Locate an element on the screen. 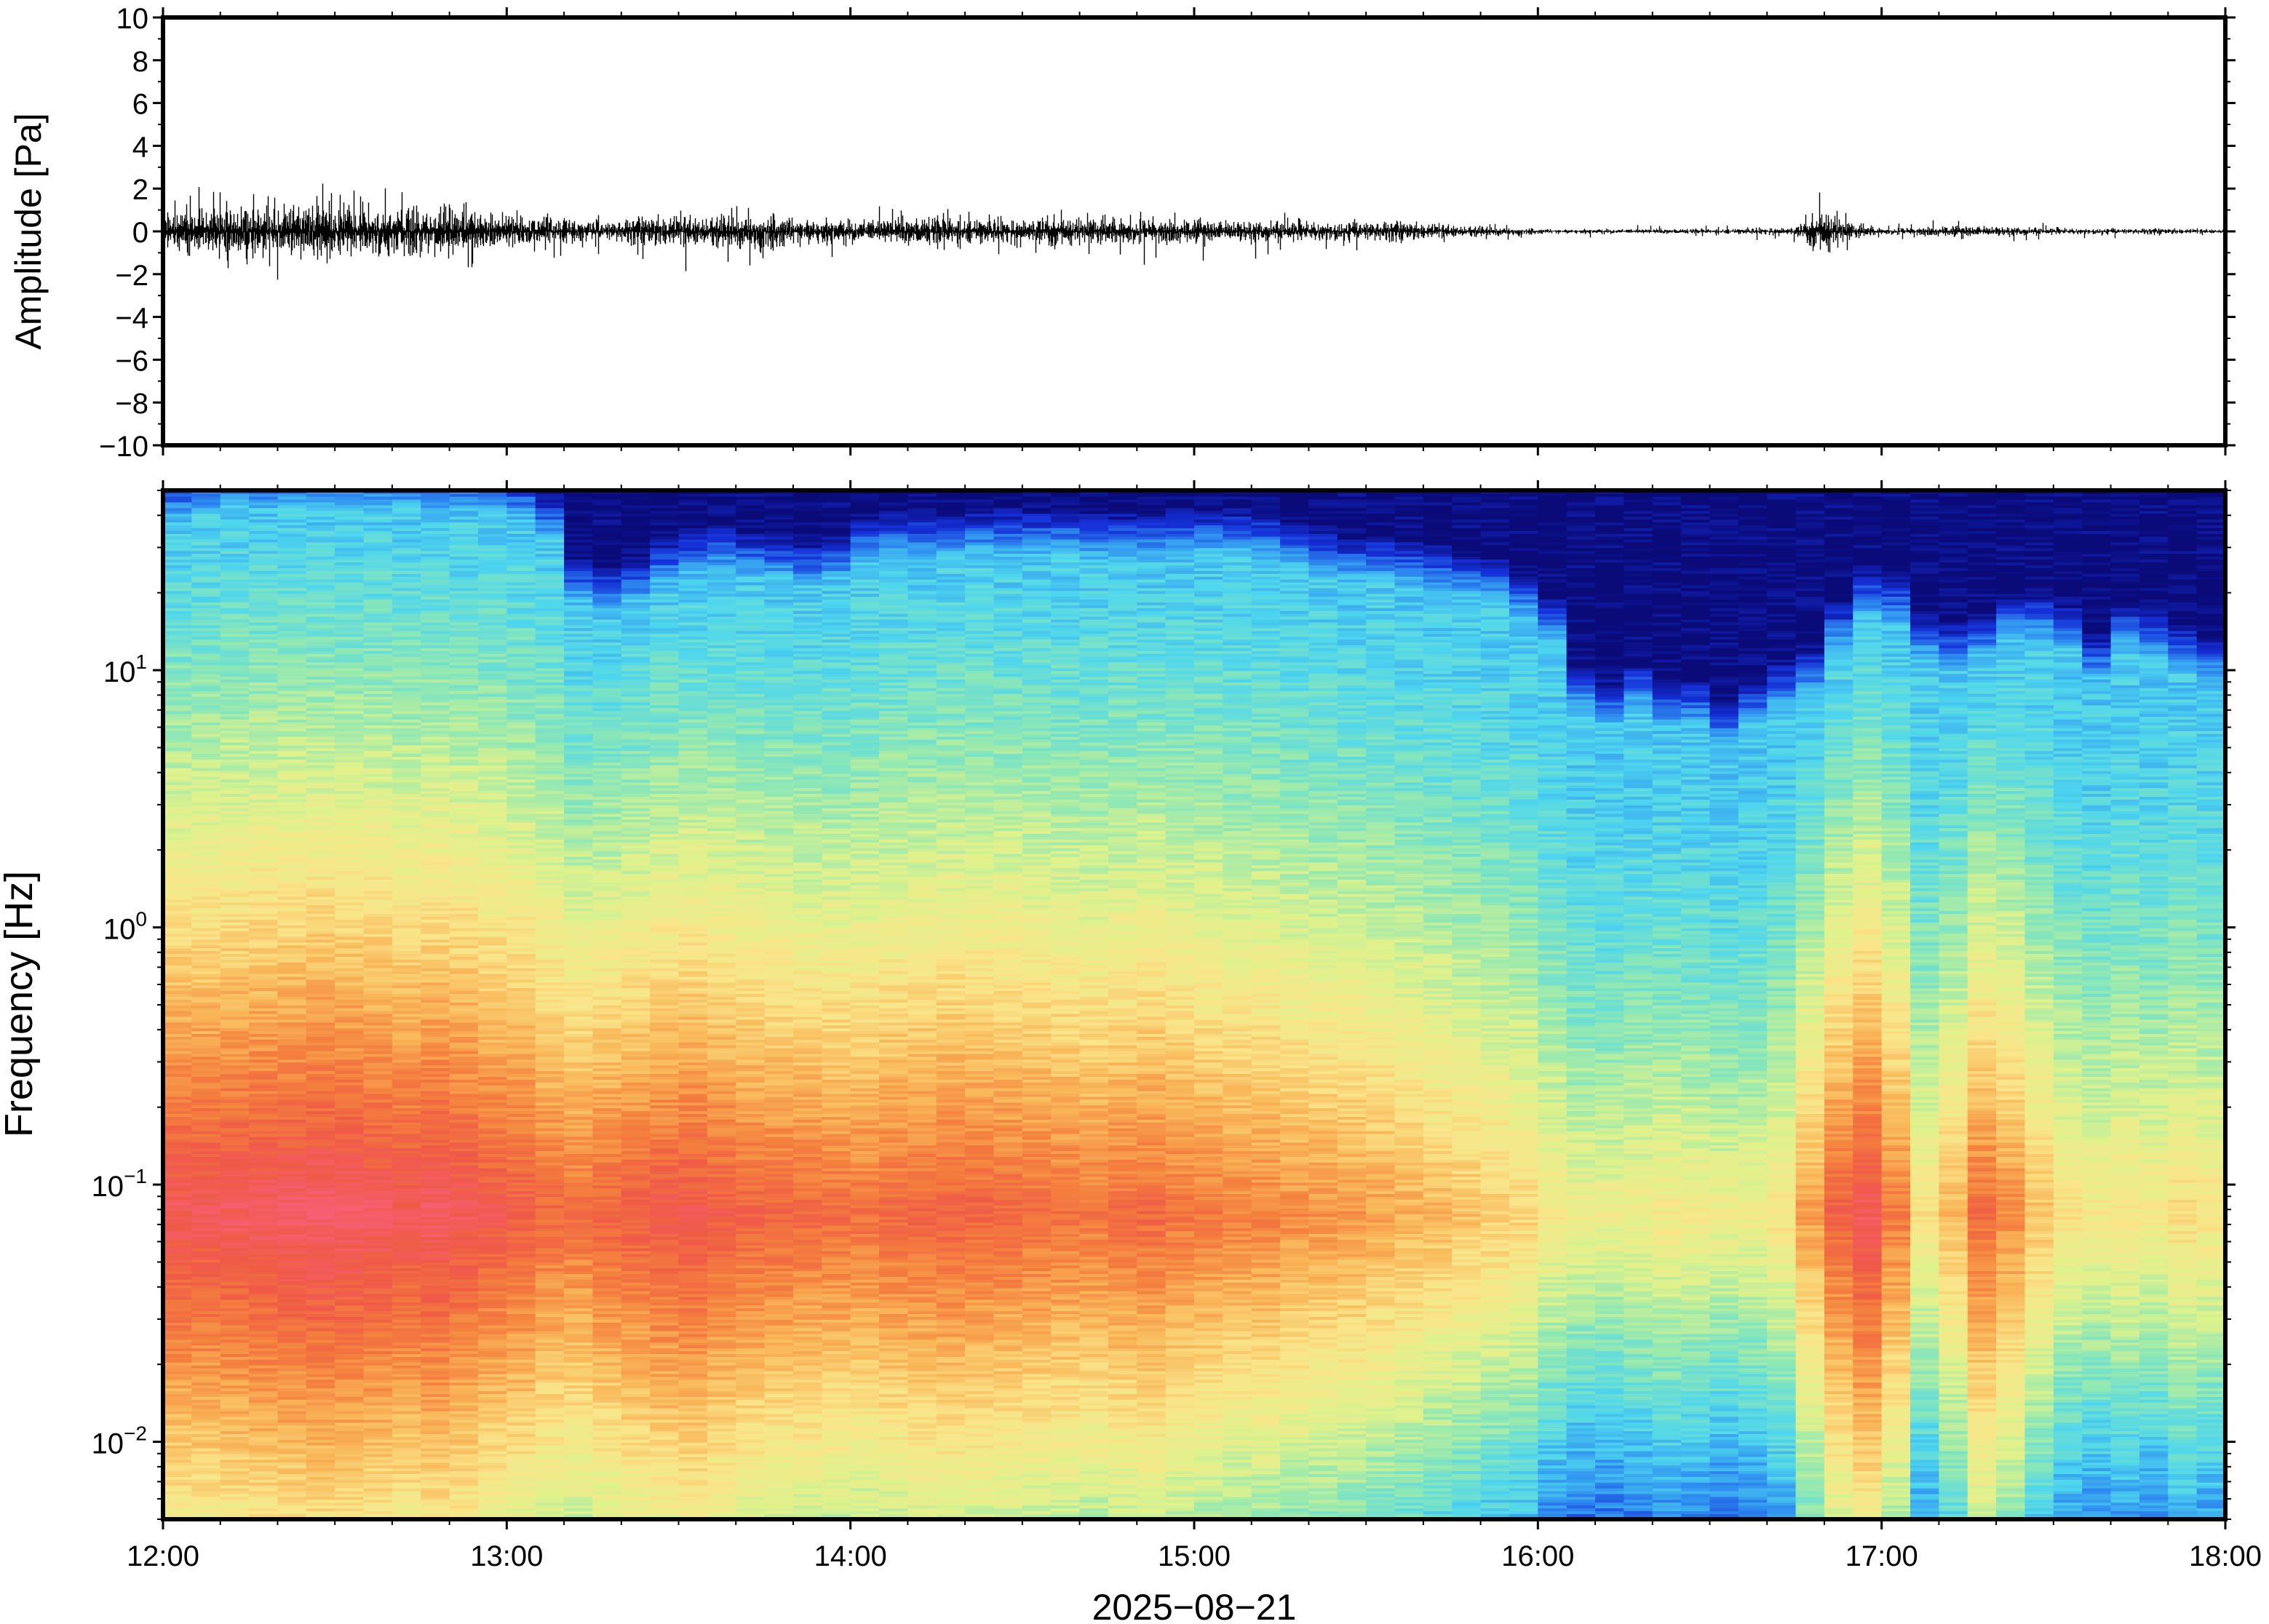  waveform-ytick-label: −10 is located at coordinates (123, 447).